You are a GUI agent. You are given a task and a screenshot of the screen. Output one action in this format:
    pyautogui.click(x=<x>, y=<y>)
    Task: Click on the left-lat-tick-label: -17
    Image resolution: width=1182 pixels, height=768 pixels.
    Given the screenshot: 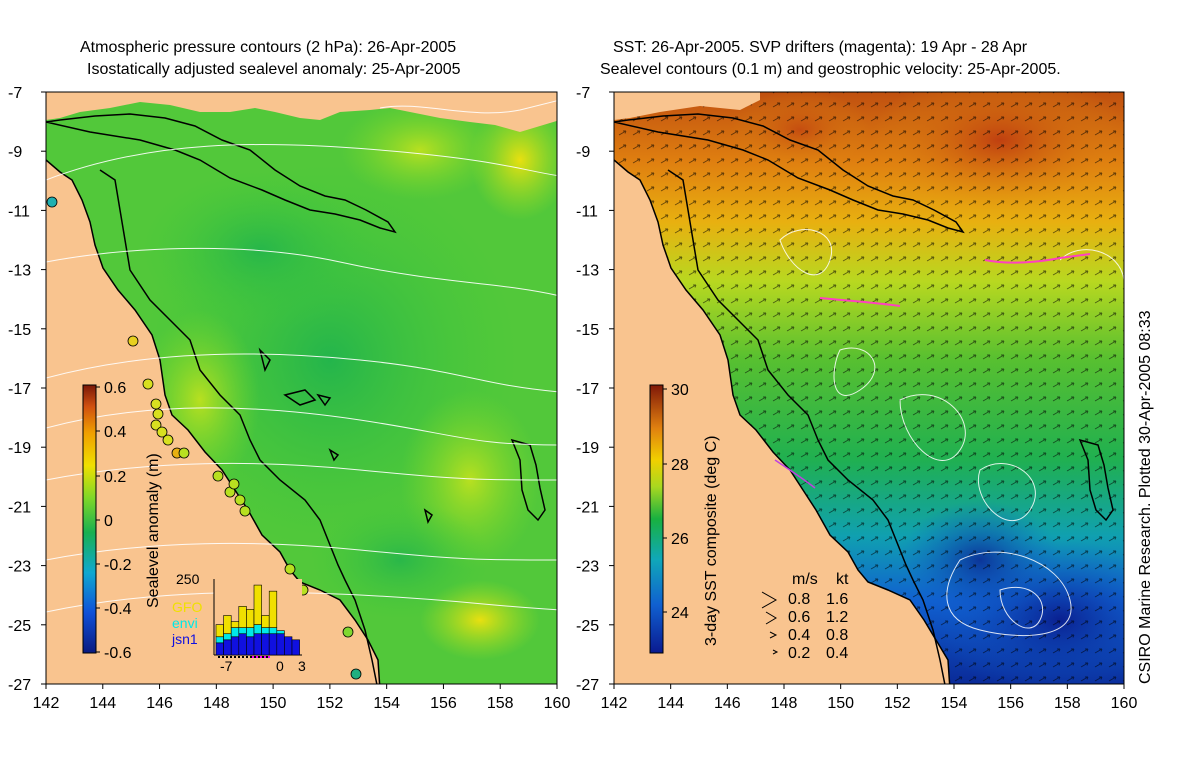 What is the action you would take?
    pyautogui.click(x=19, y=389)
    